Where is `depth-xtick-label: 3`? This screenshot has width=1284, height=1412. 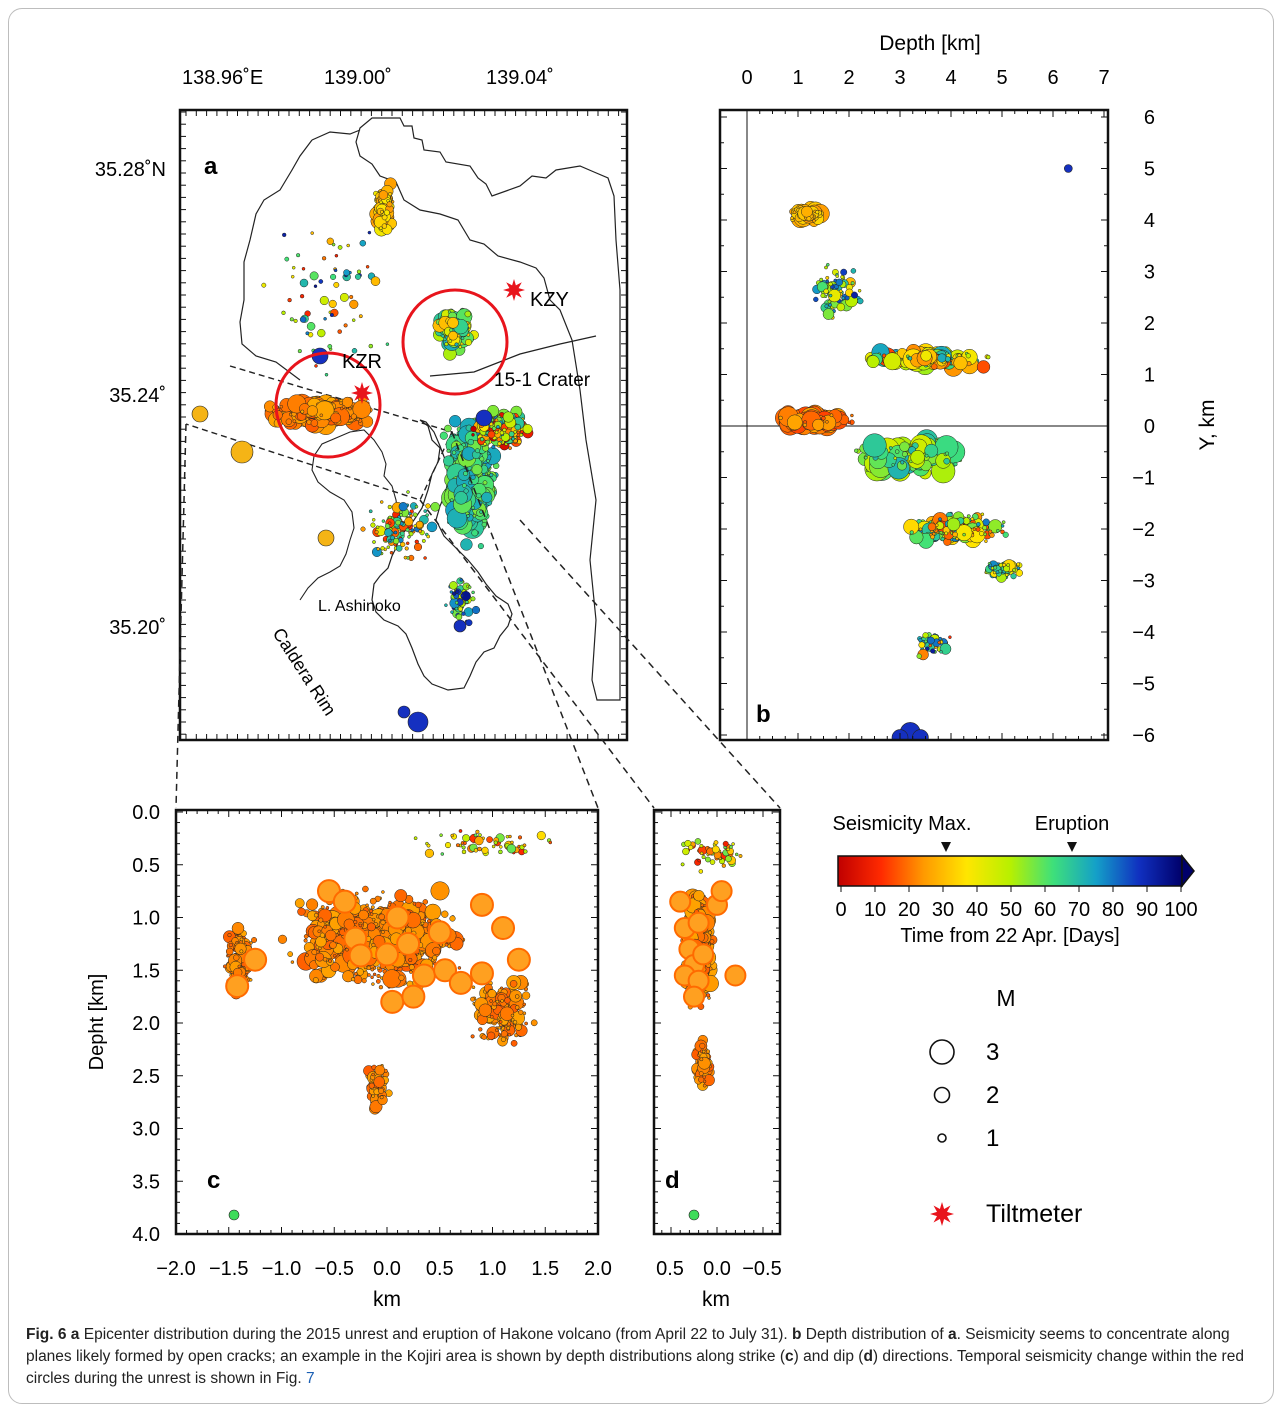
depth-xtick-label: 3 is located at coordinates (899, 78).